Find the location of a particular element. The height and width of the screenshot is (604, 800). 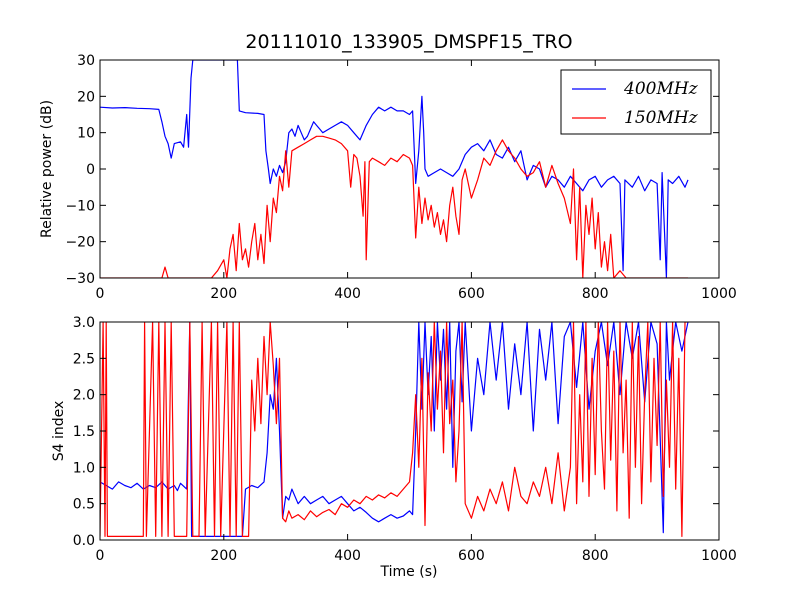

top-x-tick-label: 200 is located at coordinates (223, 294).